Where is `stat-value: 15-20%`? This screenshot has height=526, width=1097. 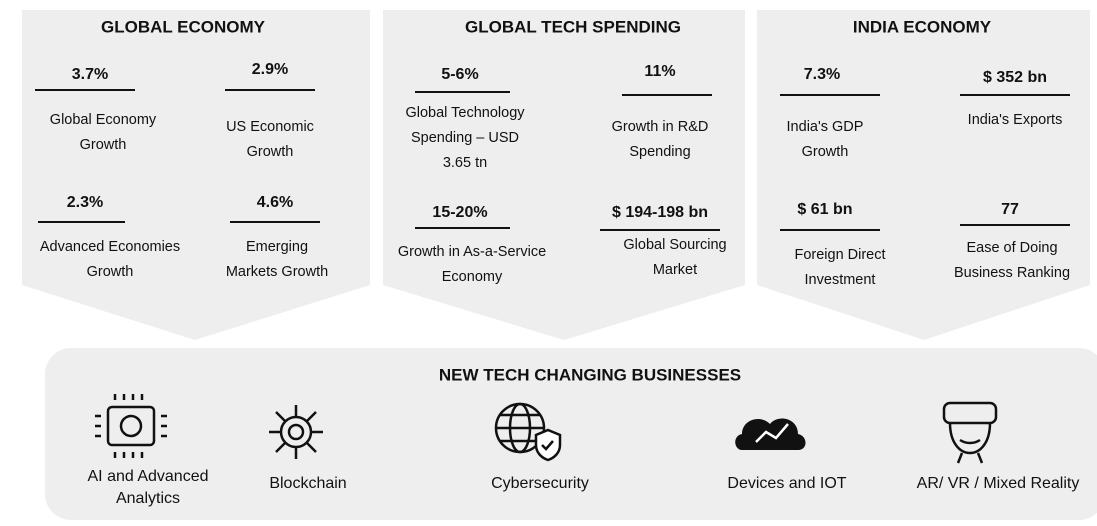 stat-value: 15-20% is located at coordinates (459, 212).